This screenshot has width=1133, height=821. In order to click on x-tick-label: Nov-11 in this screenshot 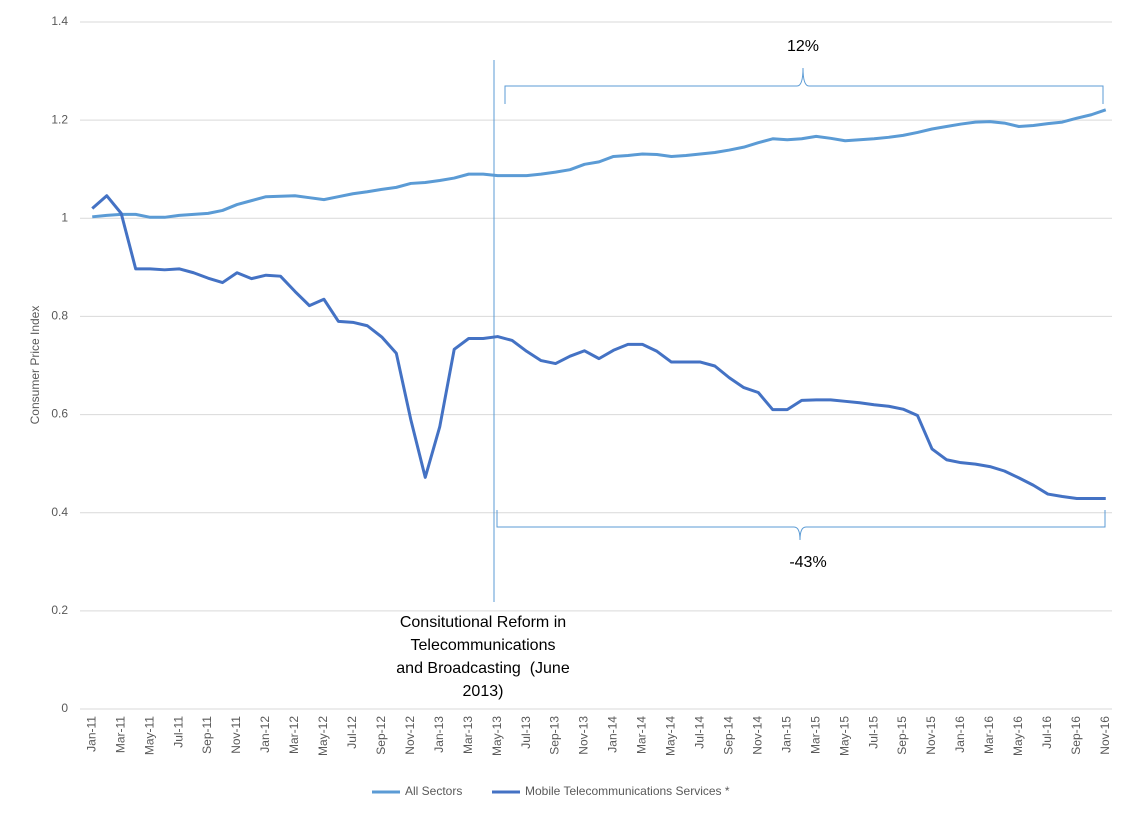, I will do `click(236, 735)`.